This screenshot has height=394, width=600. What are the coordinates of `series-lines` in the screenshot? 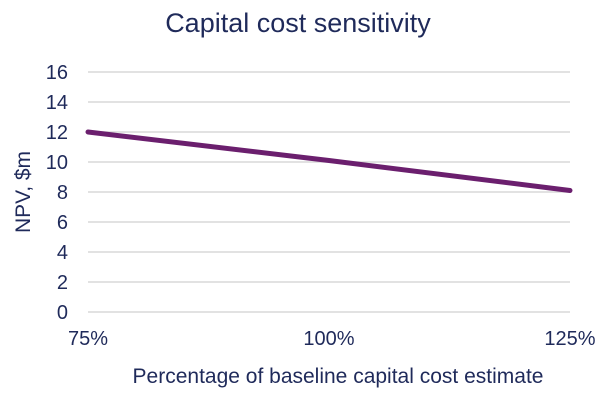 It's located at (329, 161).